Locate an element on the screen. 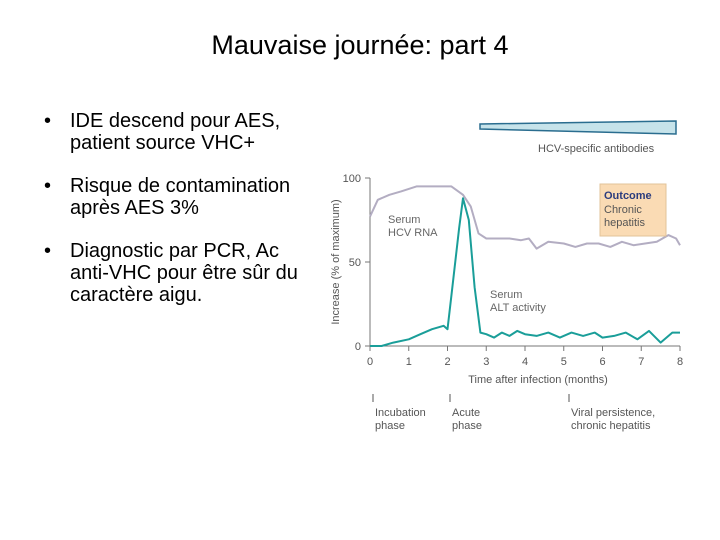 Image resolution: width=720 pixels, height=540 pixels. series-group is located at coordinates (525, 266).